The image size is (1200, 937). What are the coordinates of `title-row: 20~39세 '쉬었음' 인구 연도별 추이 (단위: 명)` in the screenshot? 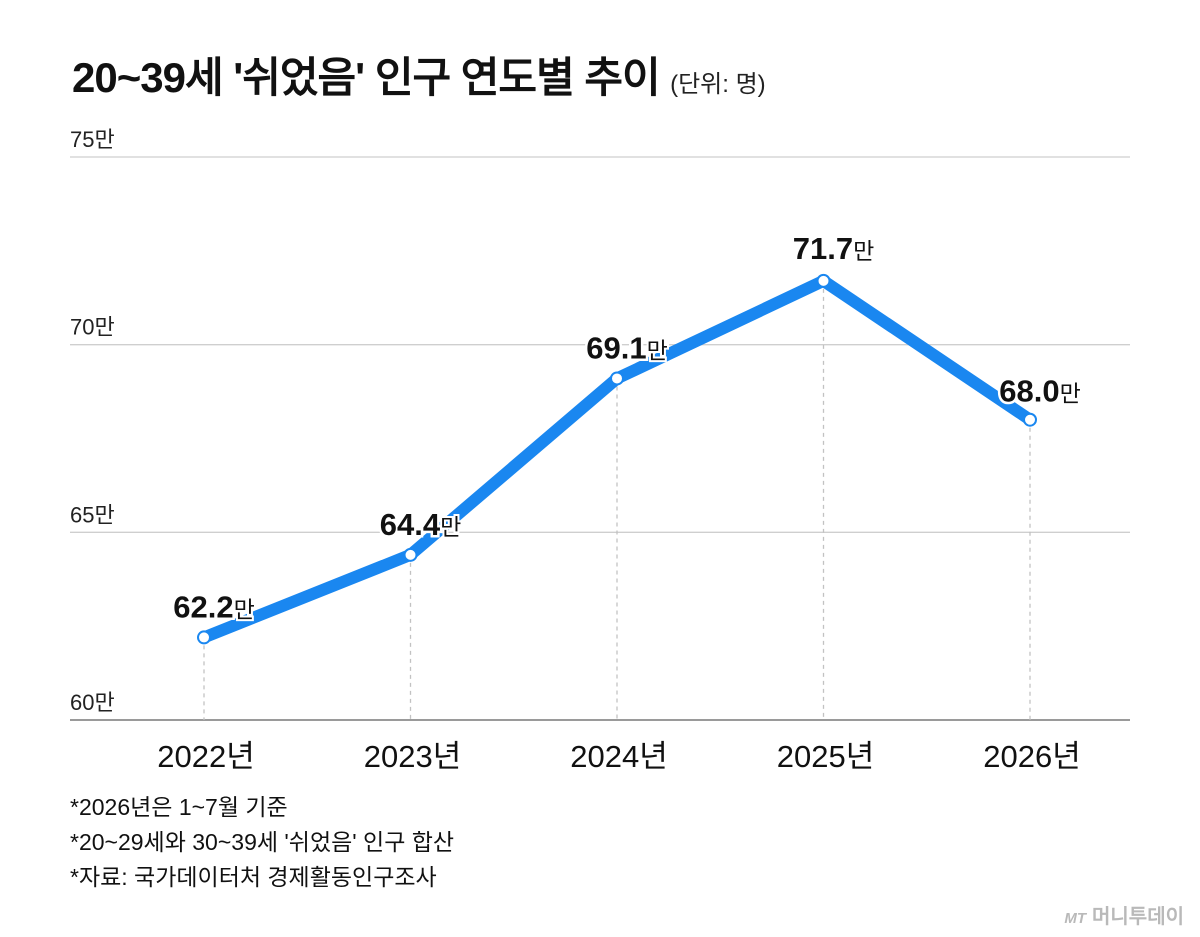 It's located at (419, 74).